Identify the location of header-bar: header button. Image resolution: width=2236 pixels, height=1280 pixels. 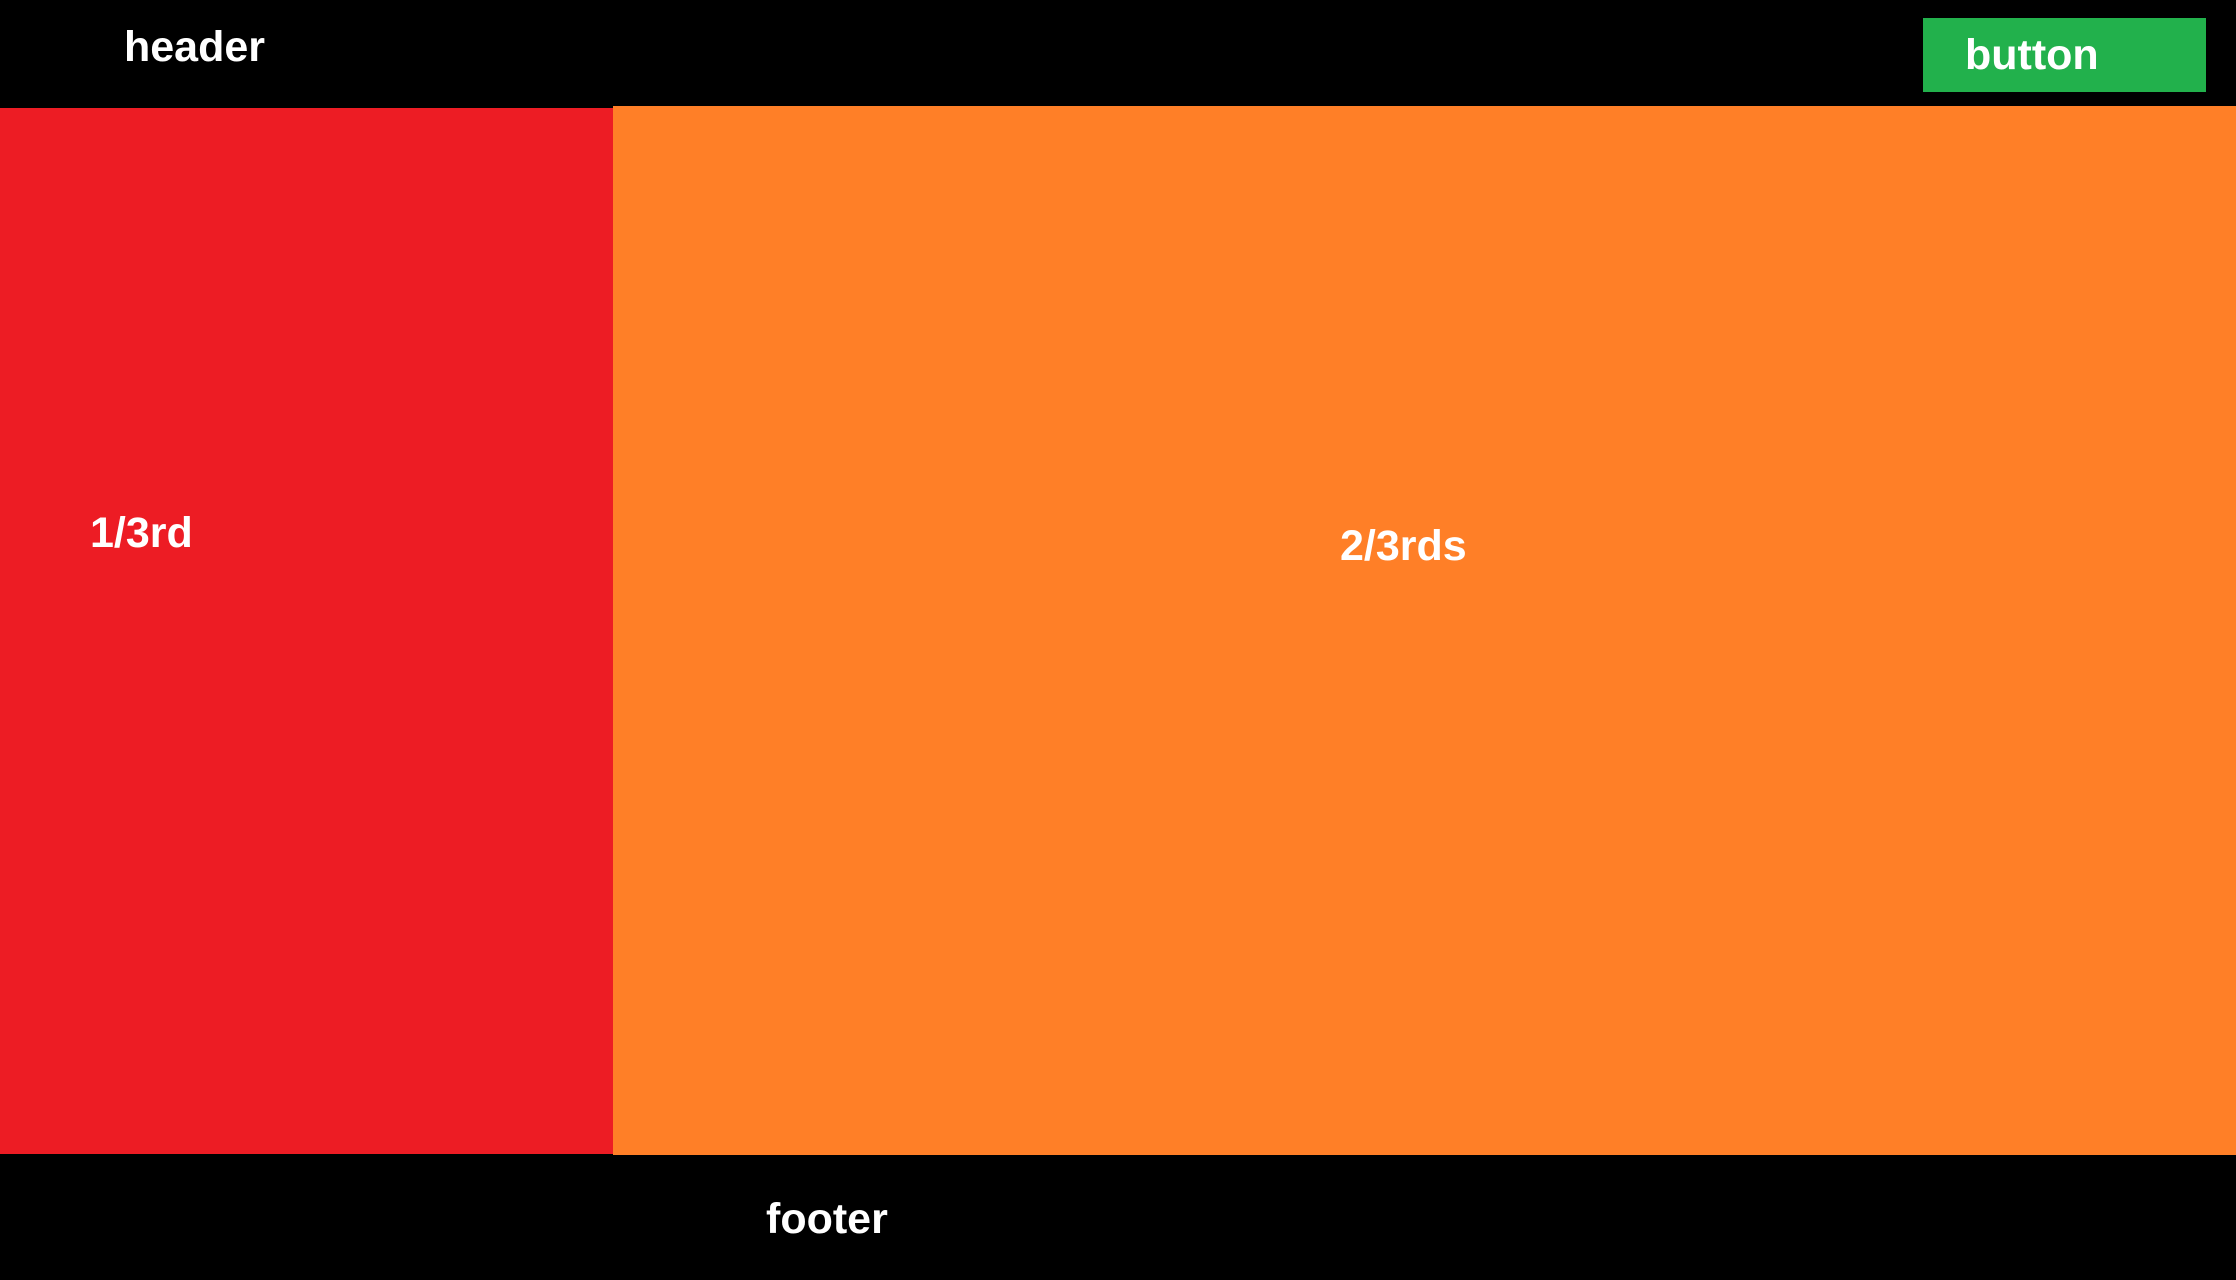
(1118, 54).